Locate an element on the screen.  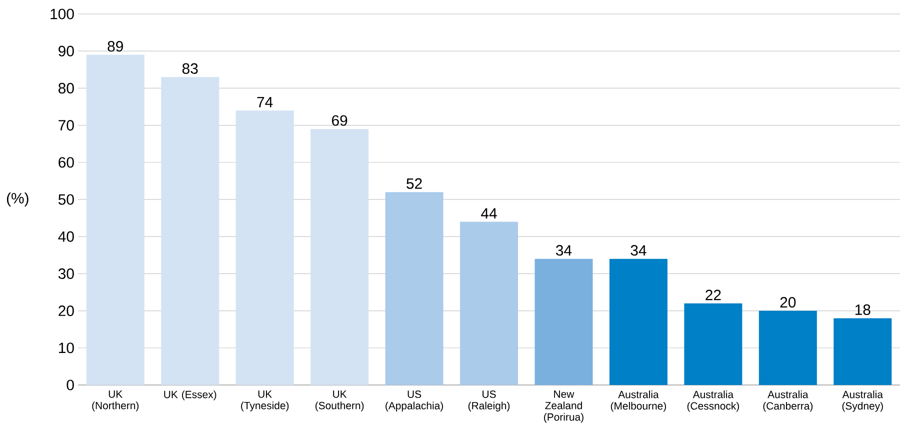
data-label: 22 is located at coordinates (713, 295).